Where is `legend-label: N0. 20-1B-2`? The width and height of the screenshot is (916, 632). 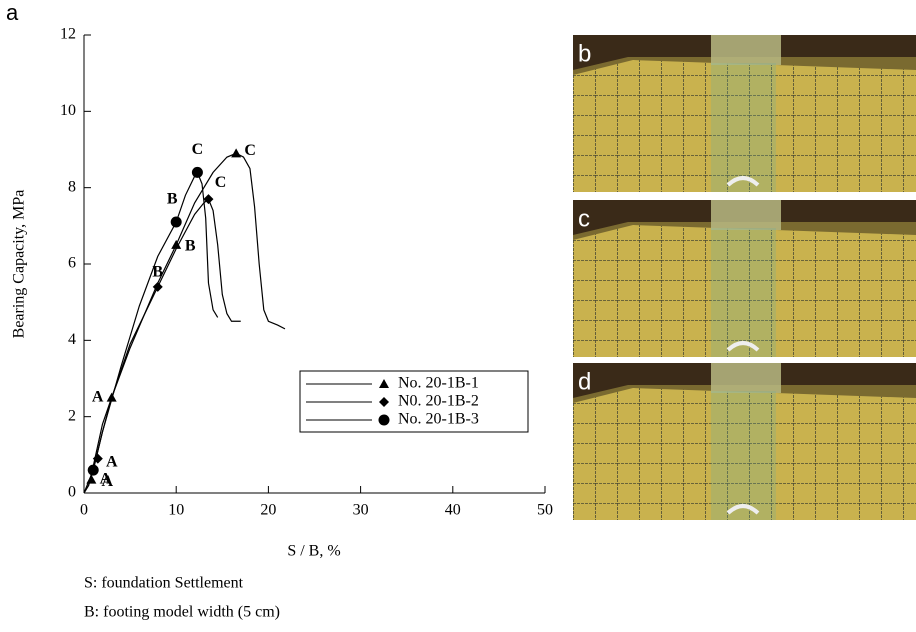 legend-label: N0. 20-1B-2 is located at coordinates (438, 401).